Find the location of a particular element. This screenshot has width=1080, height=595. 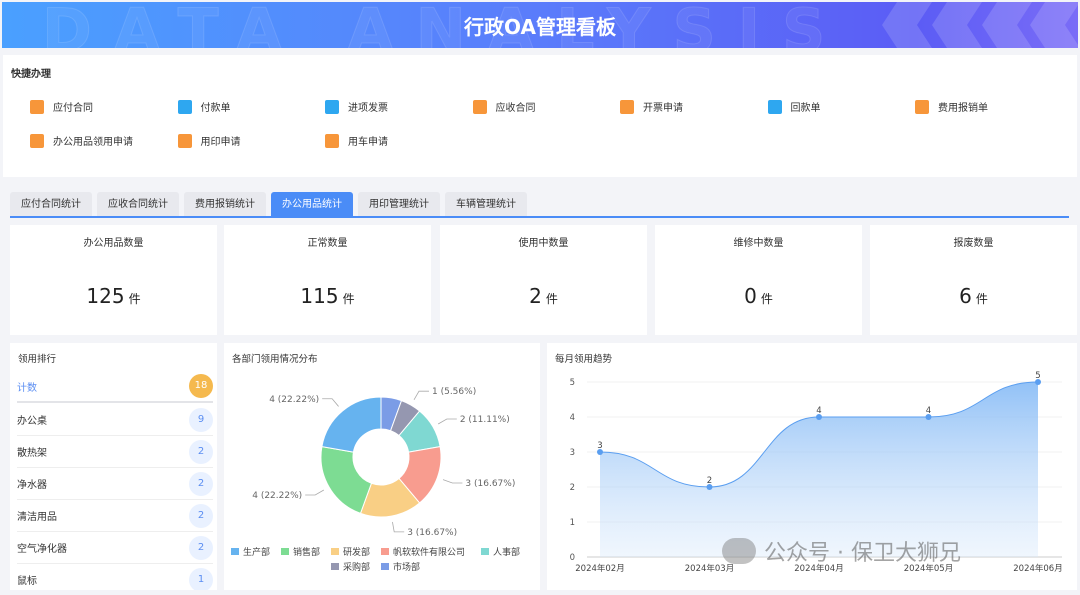

ranking-row: 办公桌 9 is located at coordinates (115, 420).